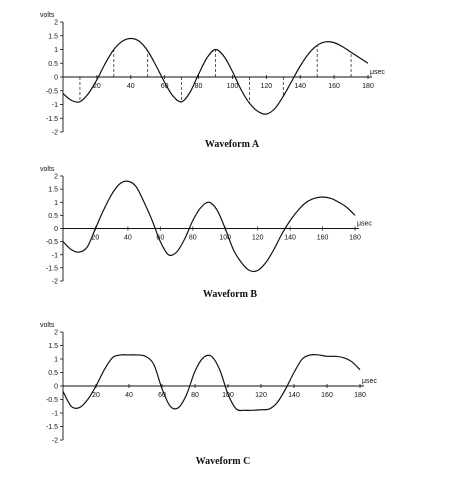 The image size is (474, 477). What do you see at coordinates (199, 86) in the screenshot?
I see `chart1-x-tick-label: 80` at bounding box center [199, 86].